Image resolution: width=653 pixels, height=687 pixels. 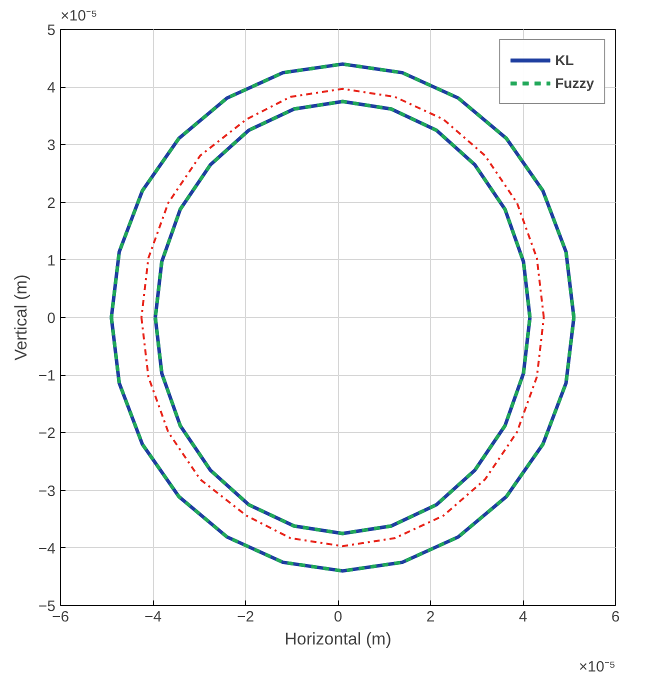 What do you see at coordinates (47, 491) in the screenshot?
I see `y-tick-label: −3` at bounding box center [47, 491].